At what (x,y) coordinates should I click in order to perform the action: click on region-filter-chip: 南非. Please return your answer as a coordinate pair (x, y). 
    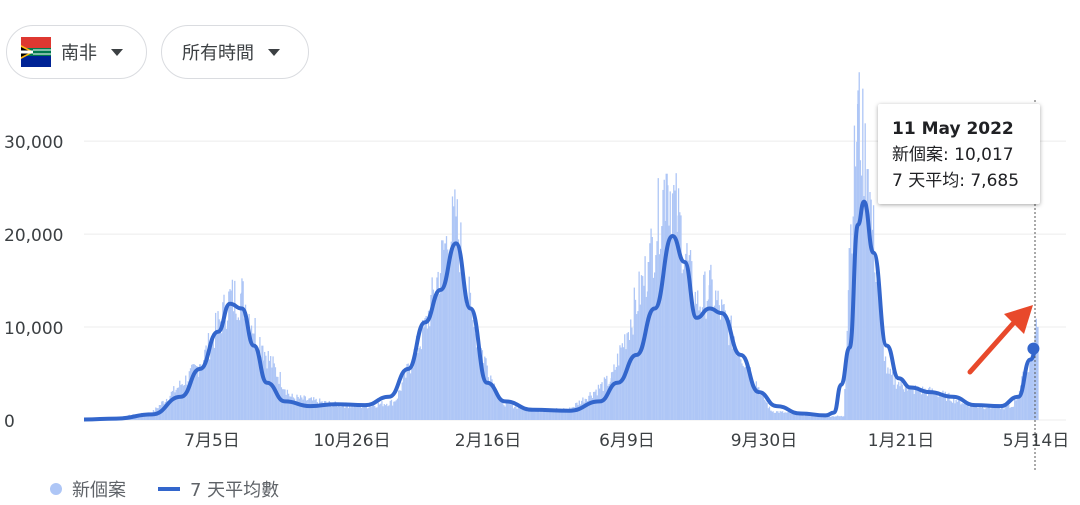
    Looking at the image, I should click on (76, 52).